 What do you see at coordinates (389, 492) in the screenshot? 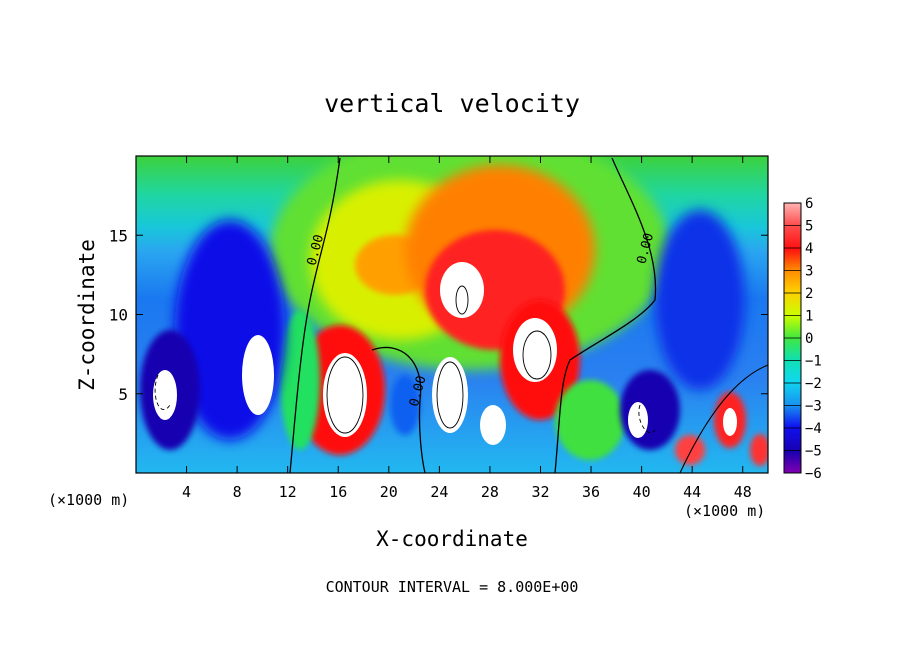
I see `x-tick-label: 20` at bounding box center [389, 492].